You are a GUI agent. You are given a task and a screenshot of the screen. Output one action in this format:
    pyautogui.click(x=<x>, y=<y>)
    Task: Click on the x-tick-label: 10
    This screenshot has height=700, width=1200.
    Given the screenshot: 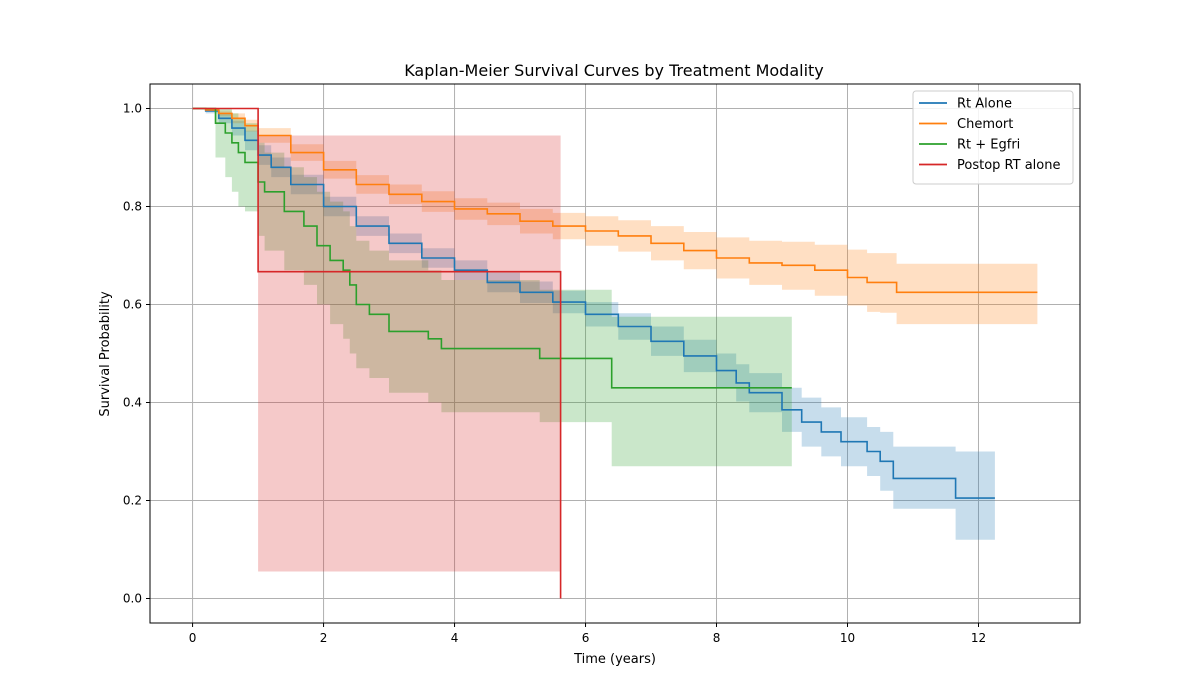 What is the action you would take?
    pyautogui.click(x=847, y=638)
    